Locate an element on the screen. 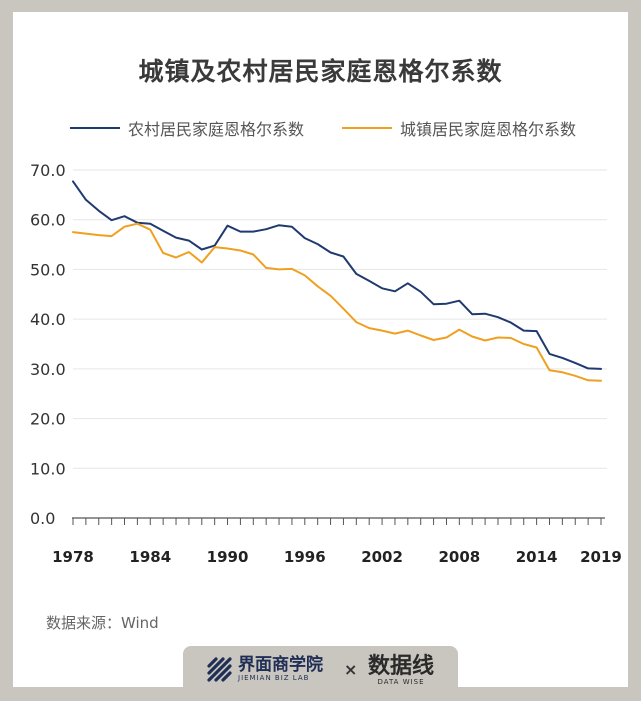 This screenshot has width=641, height=701. y-tick-label: 40.0 is located at coordinates (48, 319).